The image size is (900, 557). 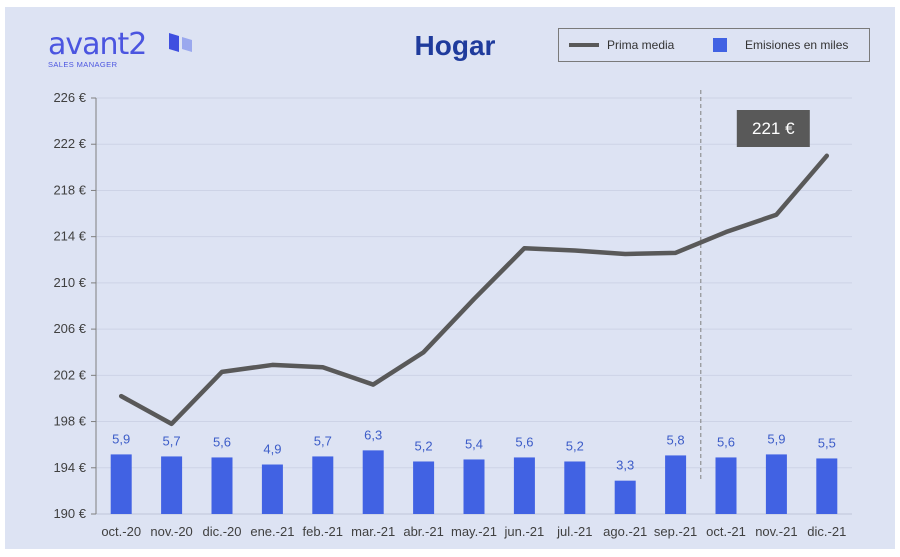 I want to click on legend-item-line: Prima media, so click(x=621, y=45).